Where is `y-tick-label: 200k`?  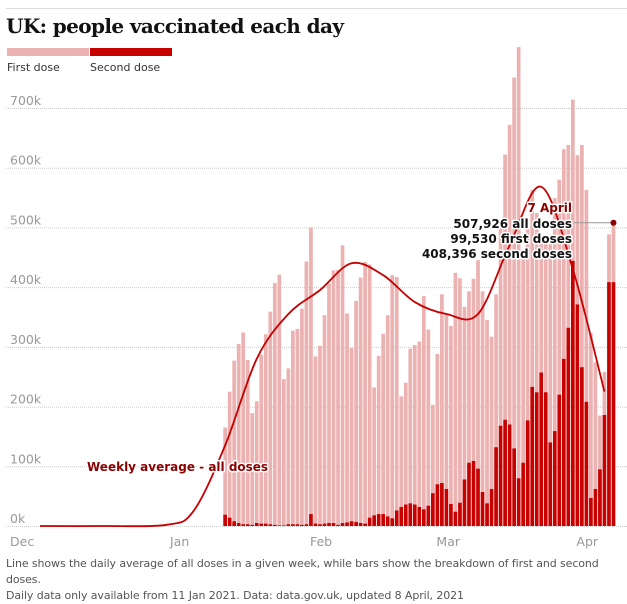 y-tick-label: 200k is located at coordinates (26, 399).